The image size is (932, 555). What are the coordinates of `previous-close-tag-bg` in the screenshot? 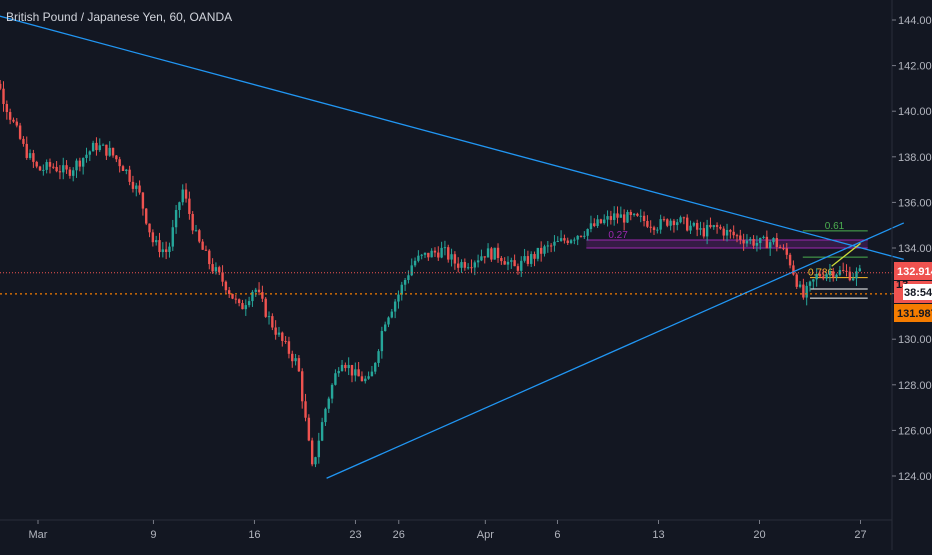 It's located at (913, 313).